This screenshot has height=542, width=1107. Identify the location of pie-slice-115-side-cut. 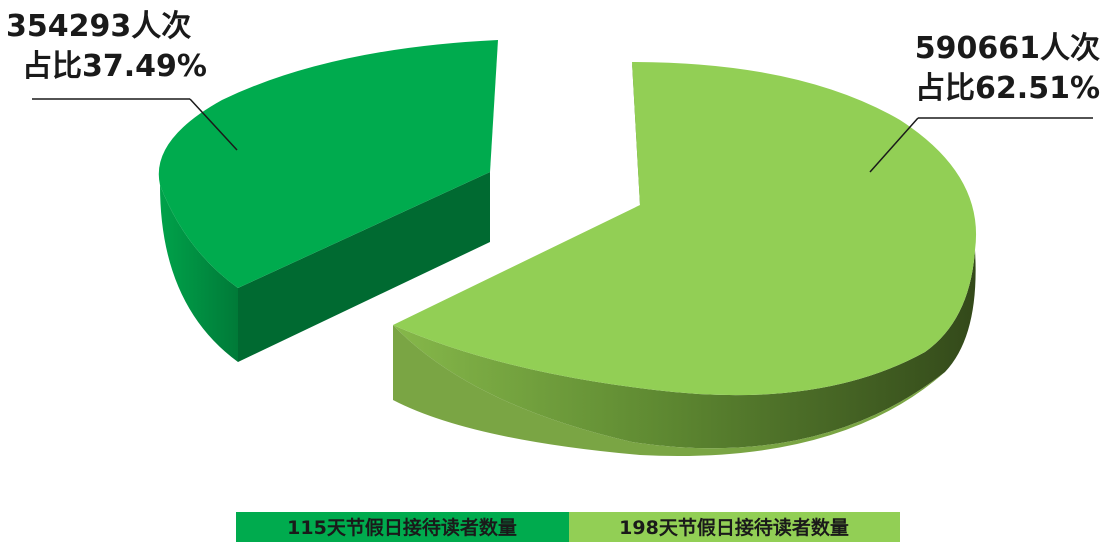
(364, 267).